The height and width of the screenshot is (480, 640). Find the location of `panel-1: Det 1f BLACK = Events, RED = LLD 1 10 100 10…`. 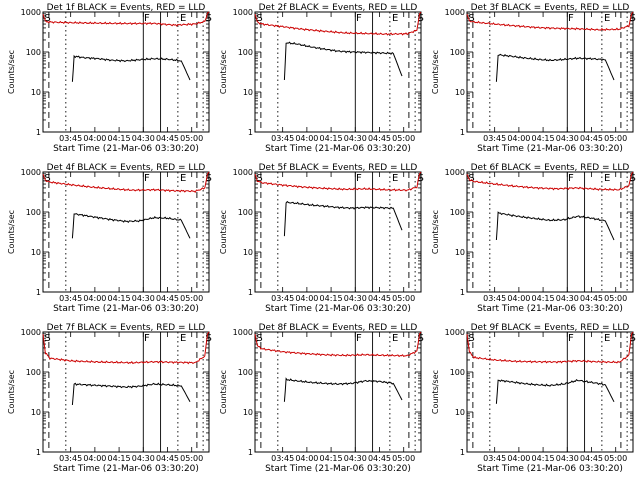

panel-1: Det 1f BLACK = Events, RED = LLD 1 10 100 10… is located at coordinates (109, 78).